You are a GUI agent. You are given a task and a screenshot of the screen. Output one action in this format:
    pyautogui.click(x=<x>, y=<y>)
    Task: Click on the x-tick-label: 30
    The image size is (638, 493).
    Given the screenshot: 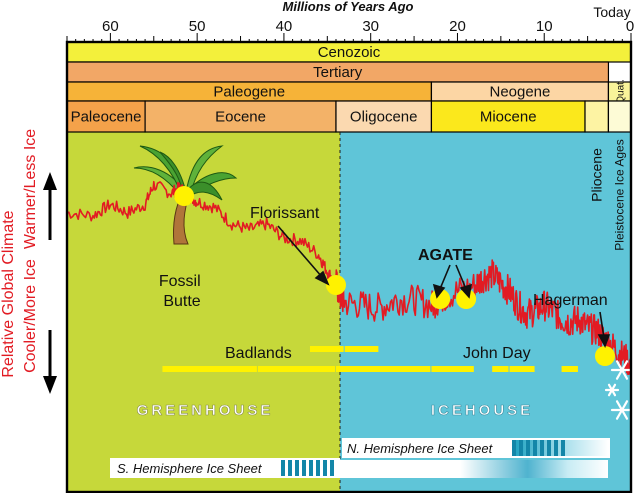 What is the action you would take?
    pyautogui.click(x=370, y=26)
    